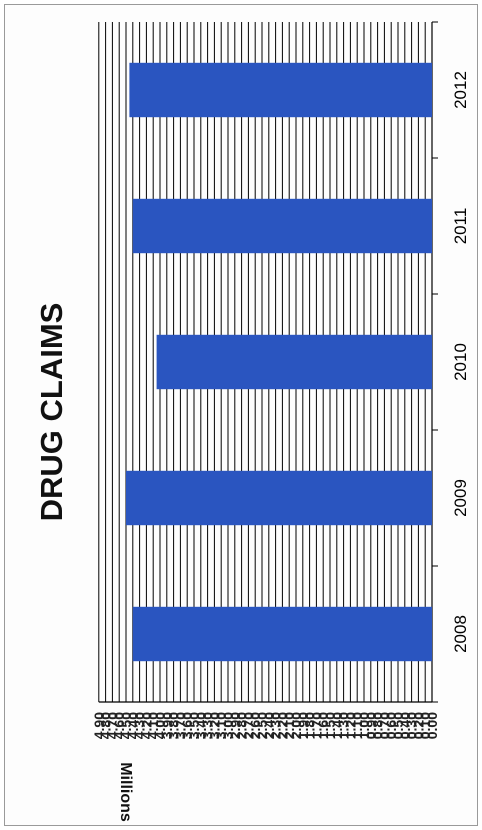 This screenshot has height=830, width=482. Describe the element at coordinates (460, 362) in the screenshot. I see `category-label-2010: 2010` at that location.